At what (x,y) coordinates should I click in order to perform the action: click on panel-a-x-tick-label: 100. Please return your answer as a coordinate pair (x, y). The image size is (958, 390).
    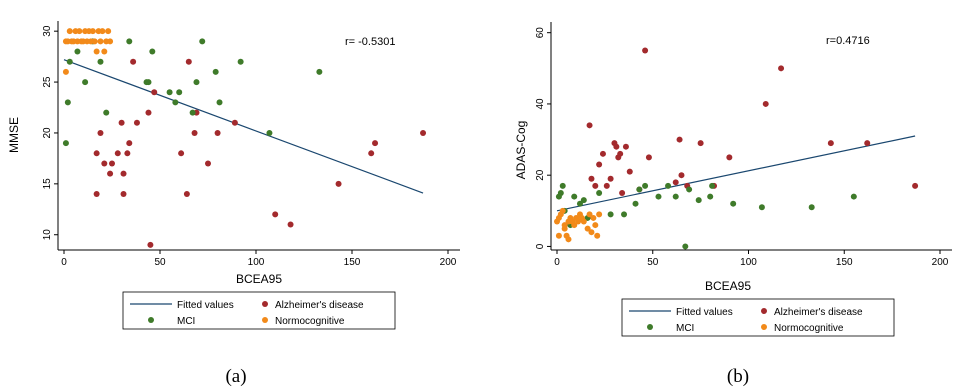
    Looking at the image, I should click on (256, 262).